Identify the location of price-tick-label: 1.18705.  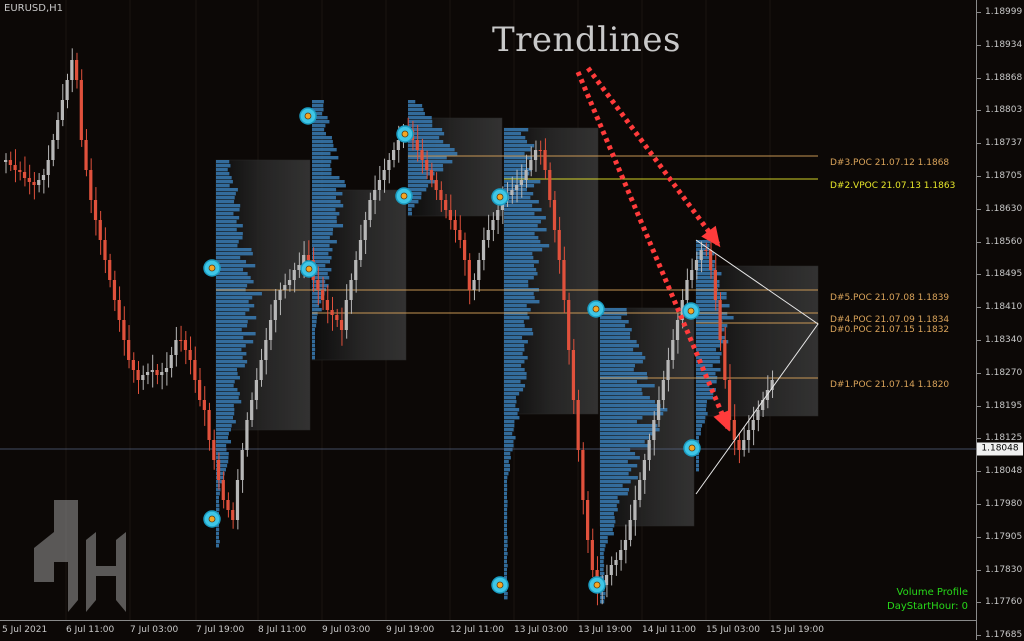
(999, 176).